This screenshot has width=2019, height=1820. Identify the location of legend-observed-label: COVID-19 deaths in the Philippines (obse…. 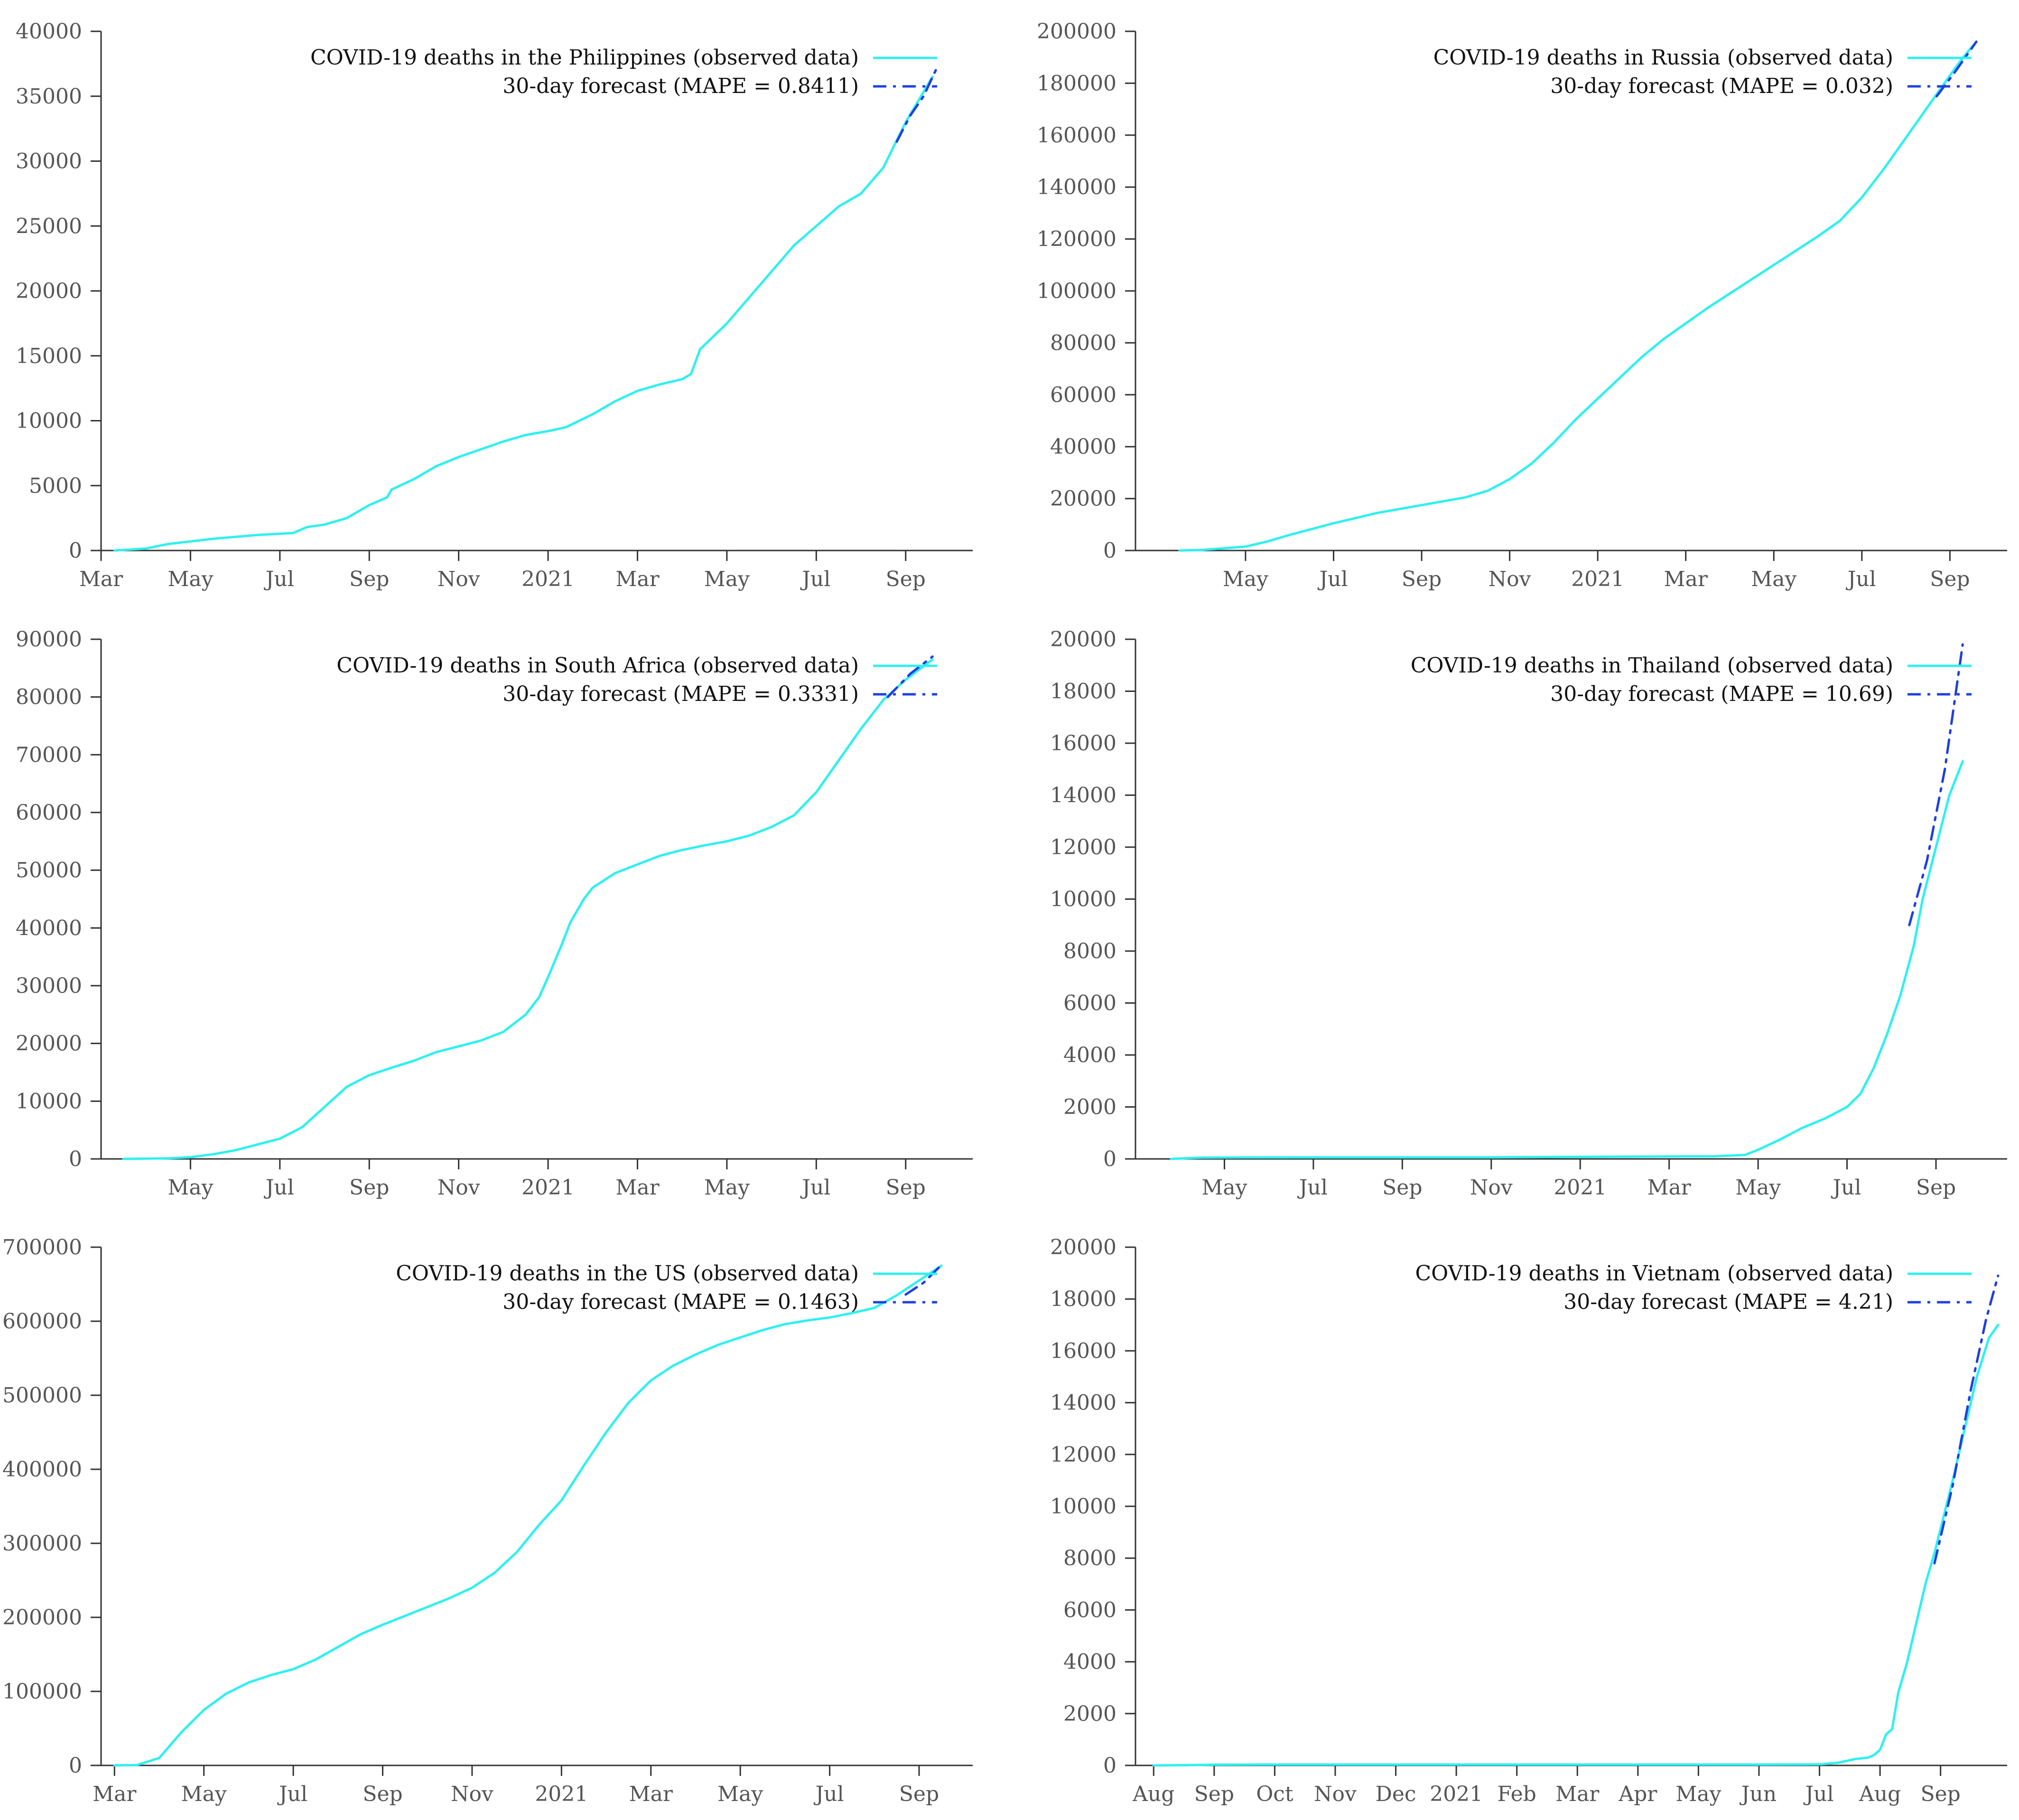
(585, 58).